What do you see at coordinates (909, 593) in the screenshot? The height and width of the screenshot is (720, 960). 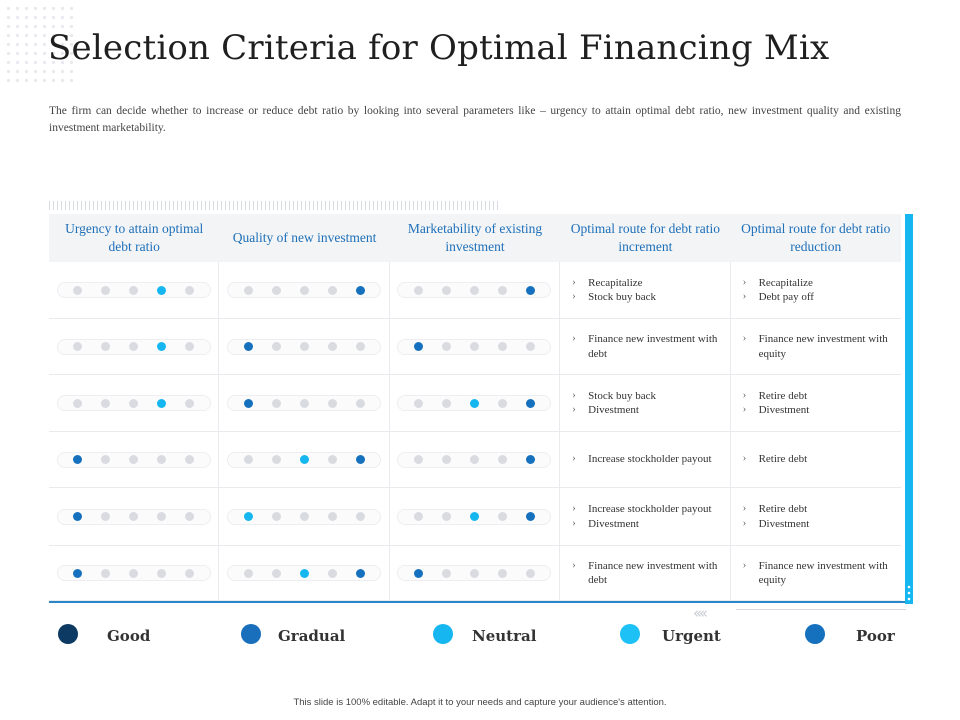 I see `accent-bar-dots` at bounding box center [909, 593].